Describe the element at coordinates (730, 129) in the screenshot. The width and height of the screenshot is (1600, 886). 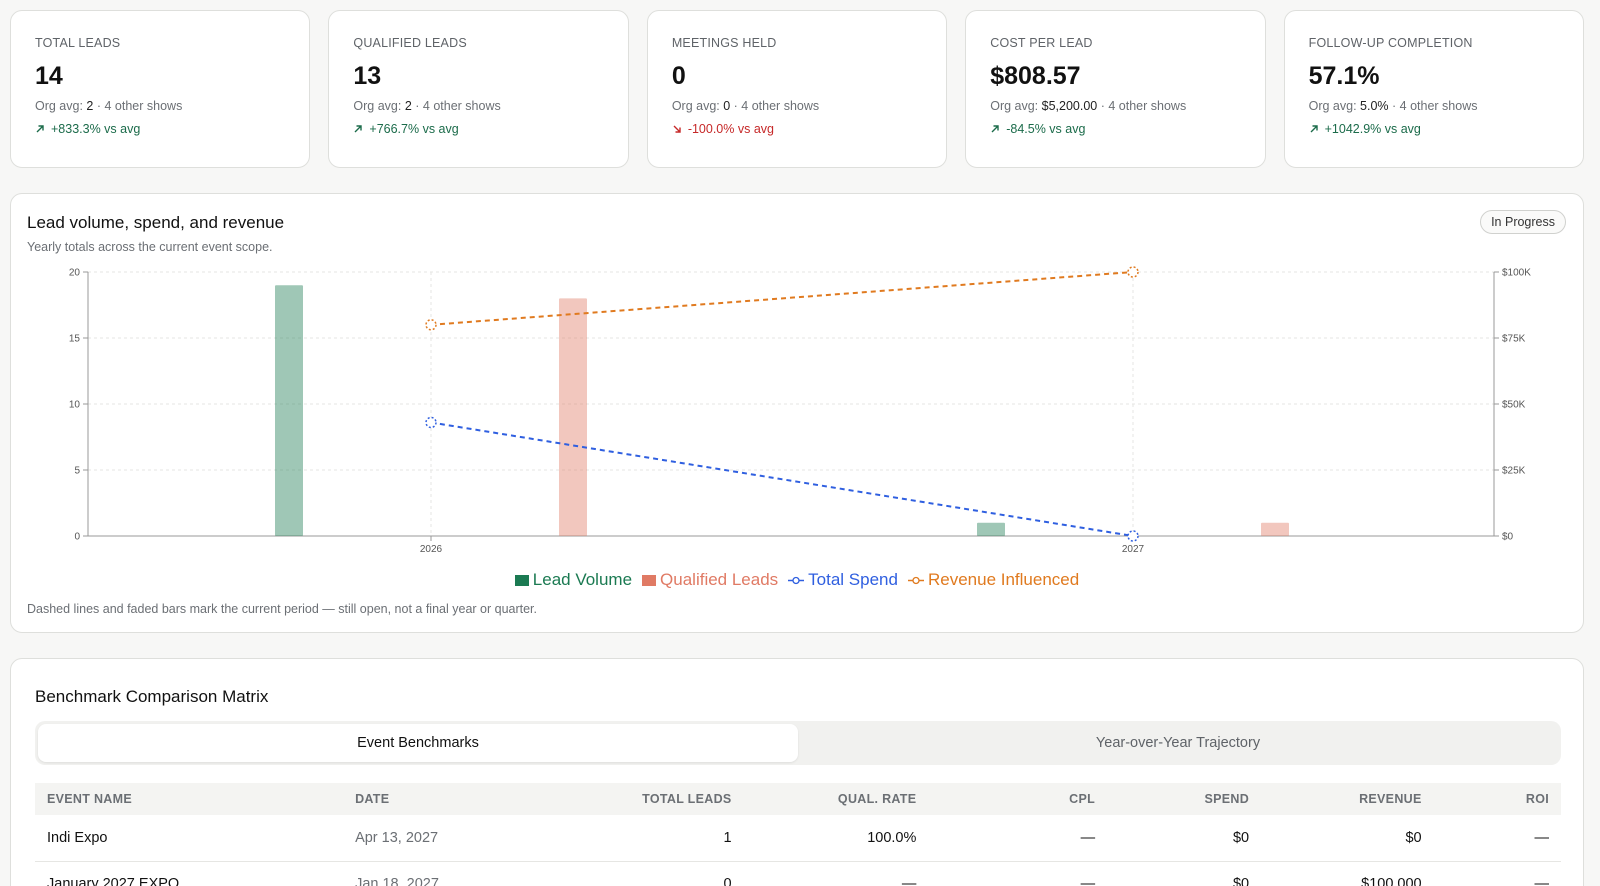
I see `kpi-delta-text: -100.0% vs avg` at that location.